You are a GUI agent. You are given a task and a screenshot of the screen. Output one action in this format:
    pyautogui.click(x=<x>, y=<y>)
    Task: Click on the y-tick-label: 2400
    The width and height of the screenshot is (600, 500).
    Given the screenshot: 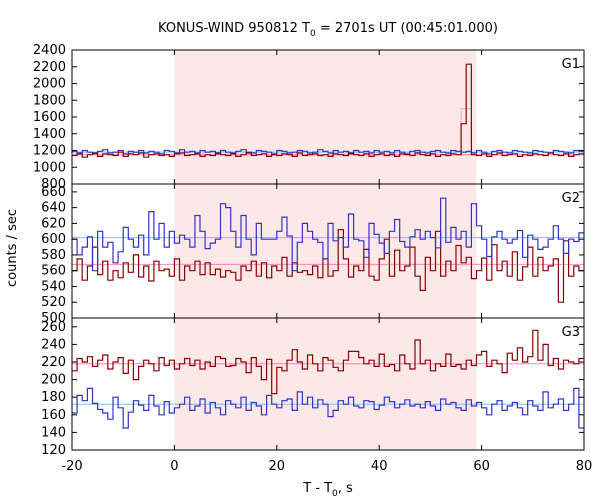 What is the action you would take?
    pyautogui.click(x=49, y=50)
    